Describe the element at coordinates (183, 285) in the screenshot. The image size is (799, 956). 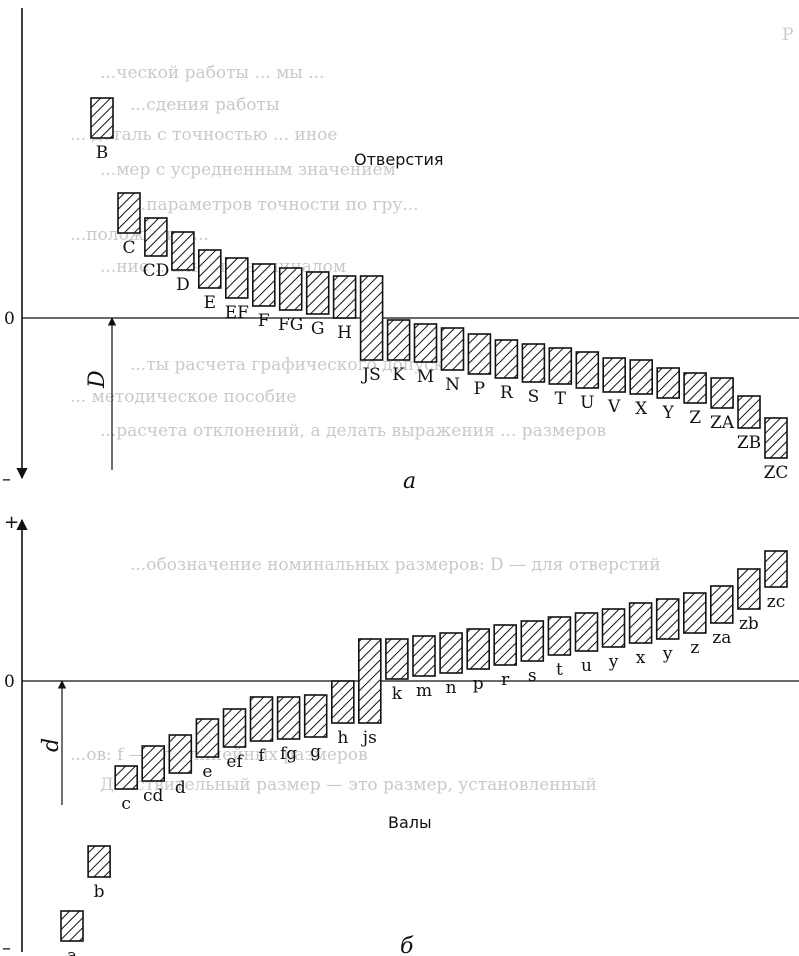
I see `tolerance-bar-label-D: D` at that location.